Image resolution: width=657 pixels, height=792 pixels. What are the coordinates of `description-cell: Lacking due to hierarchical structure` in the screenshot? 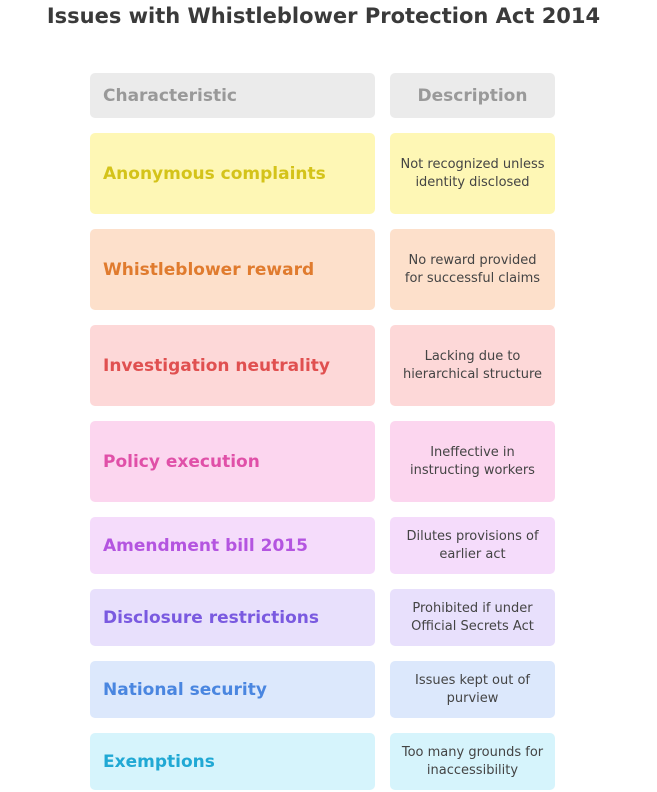 It's located at (472, 365).